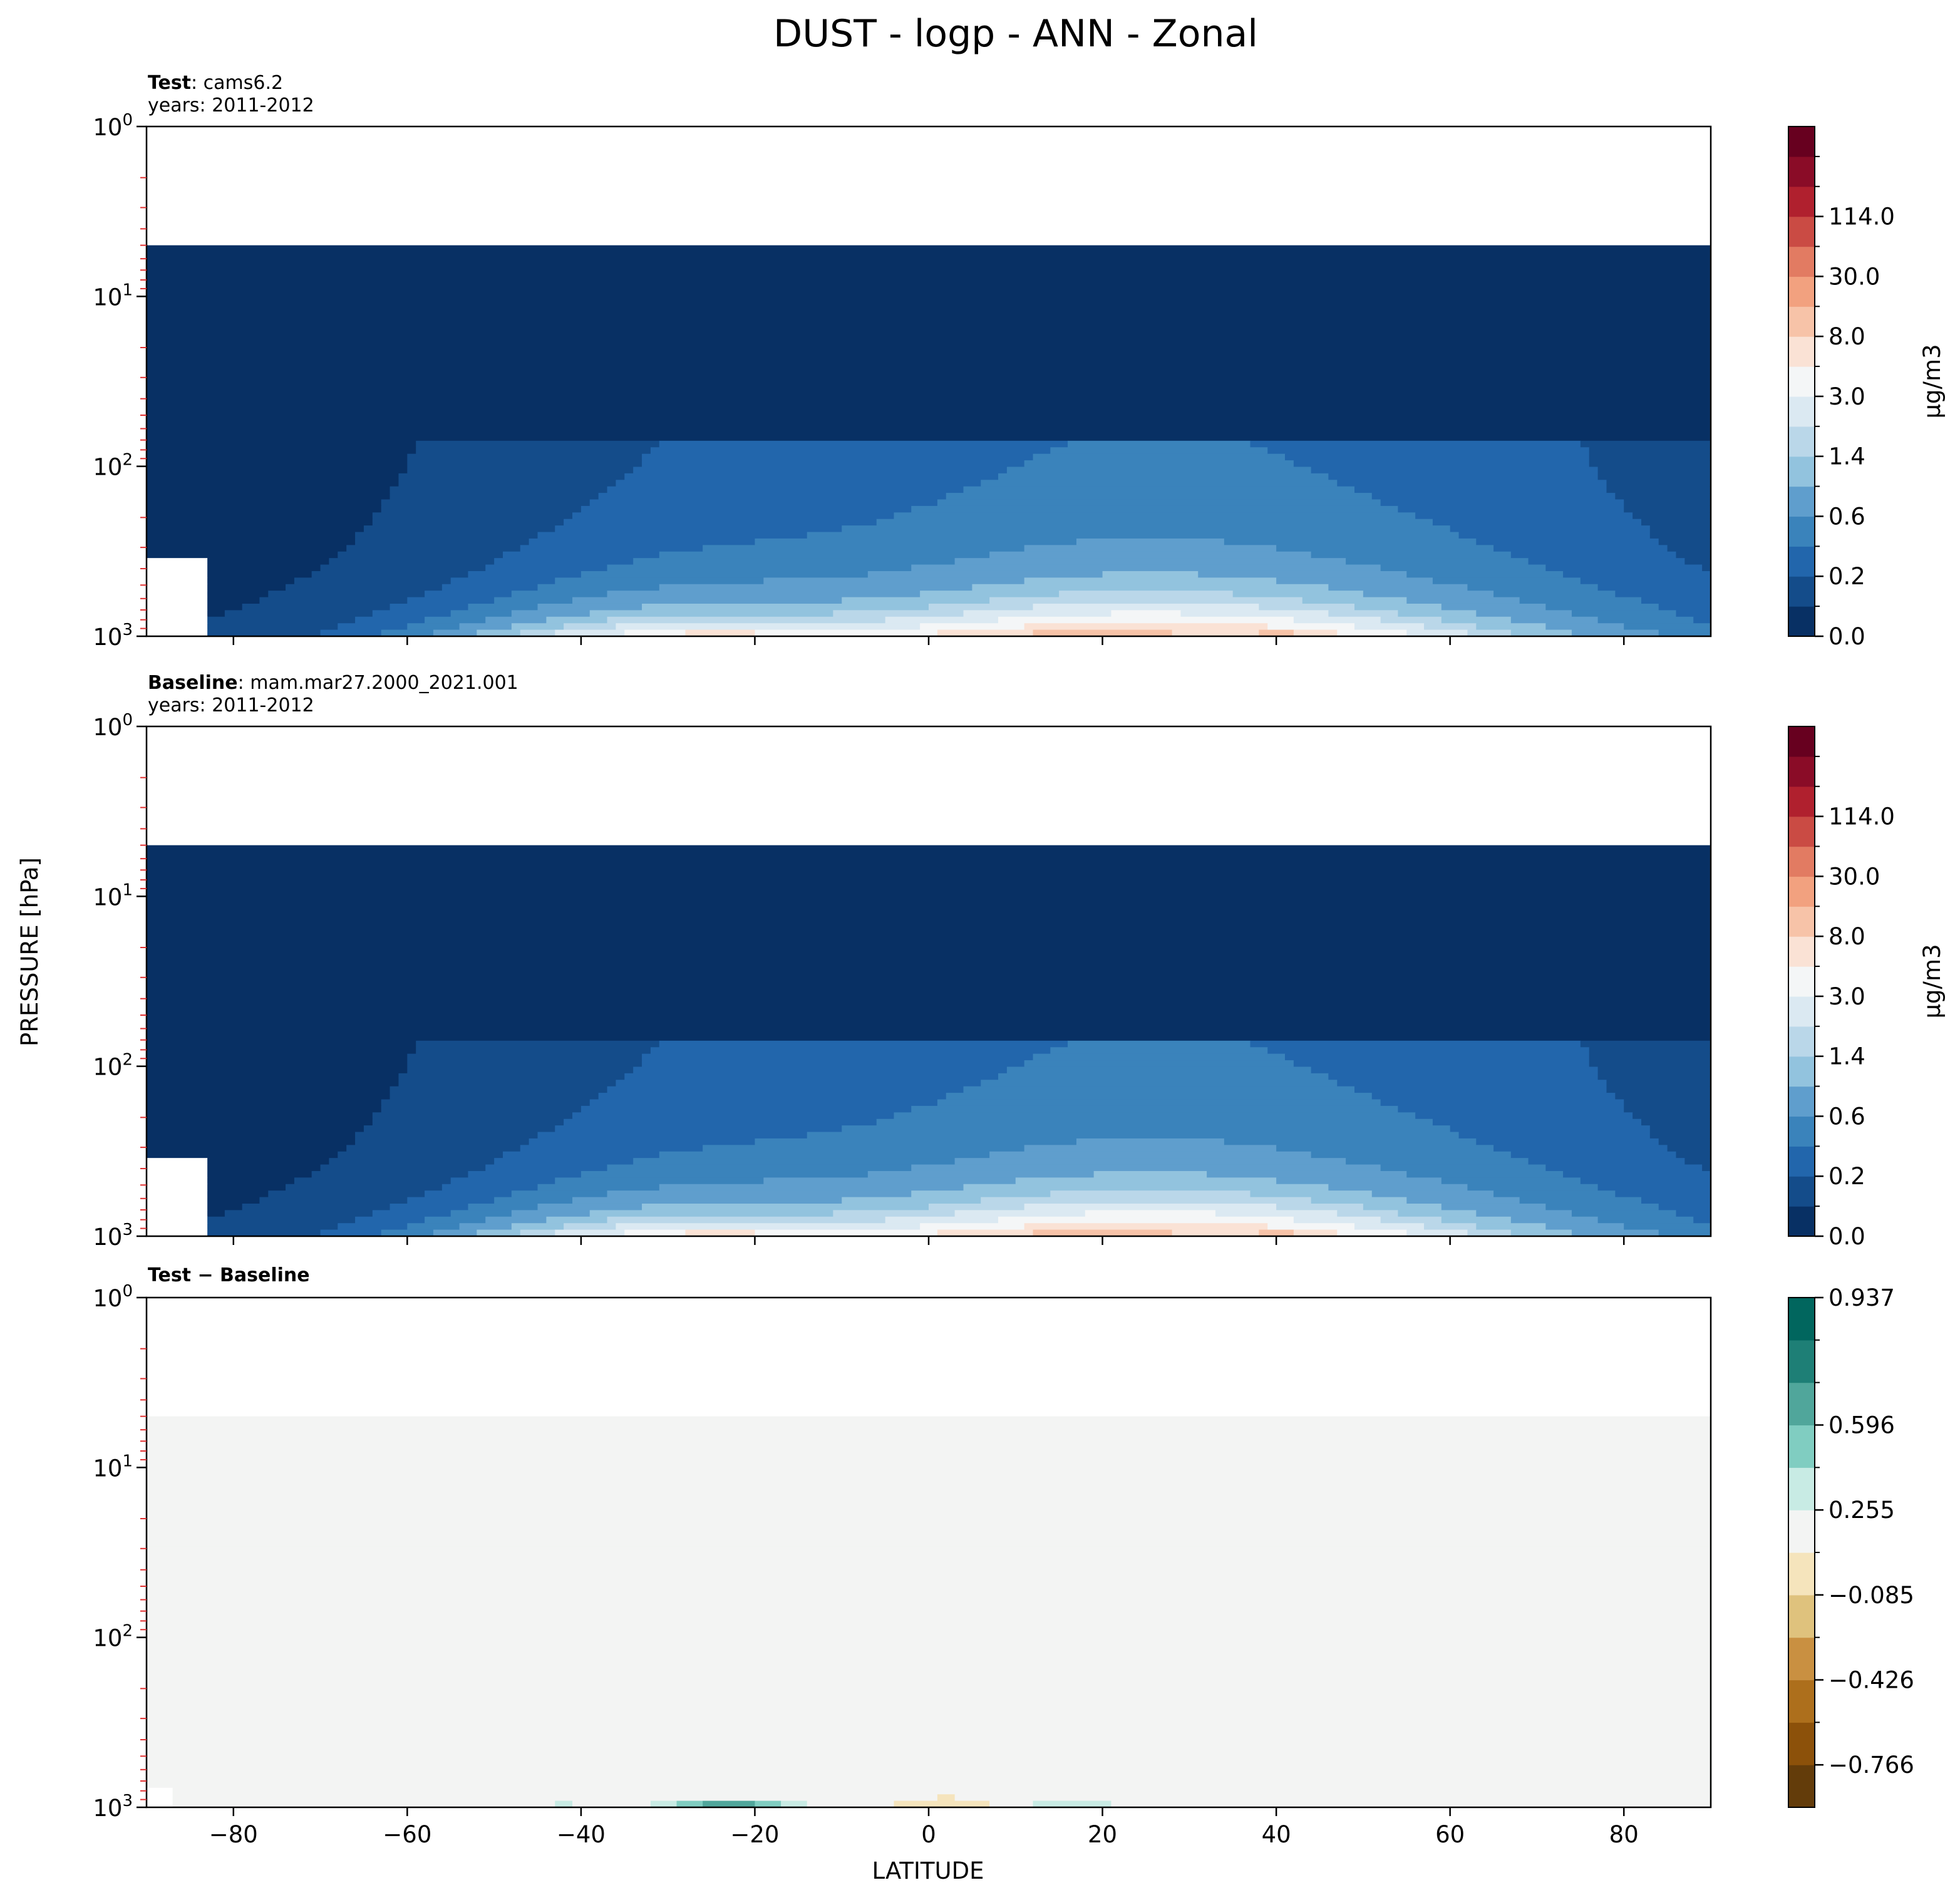 The image size is (1960, 1900). What do you see at coordinates (333, 683) in the screenshot?
I see `panel-label: Baseline: mam.mar27.2000_2021.001` at bounding box center [333, 683].